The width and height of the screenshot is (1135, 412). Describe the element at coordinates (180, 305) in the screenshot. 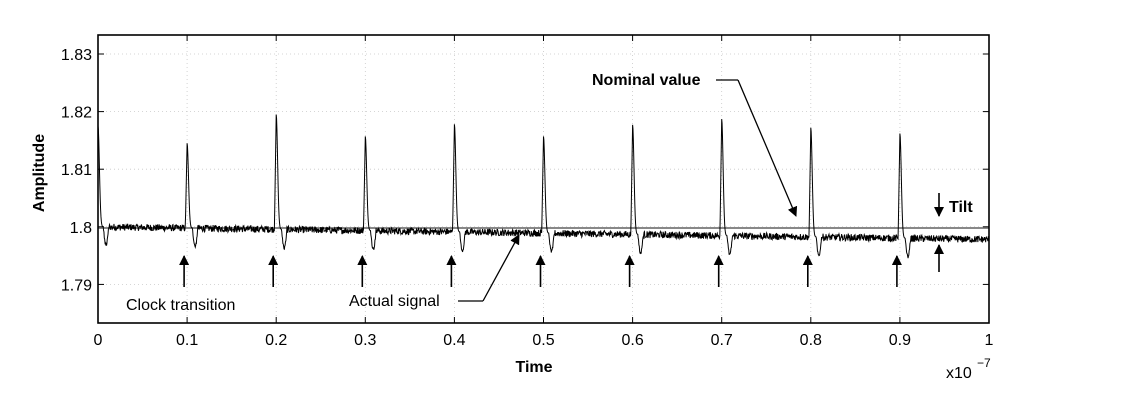

I see `clock-transition-label: Clock transition` at that location.